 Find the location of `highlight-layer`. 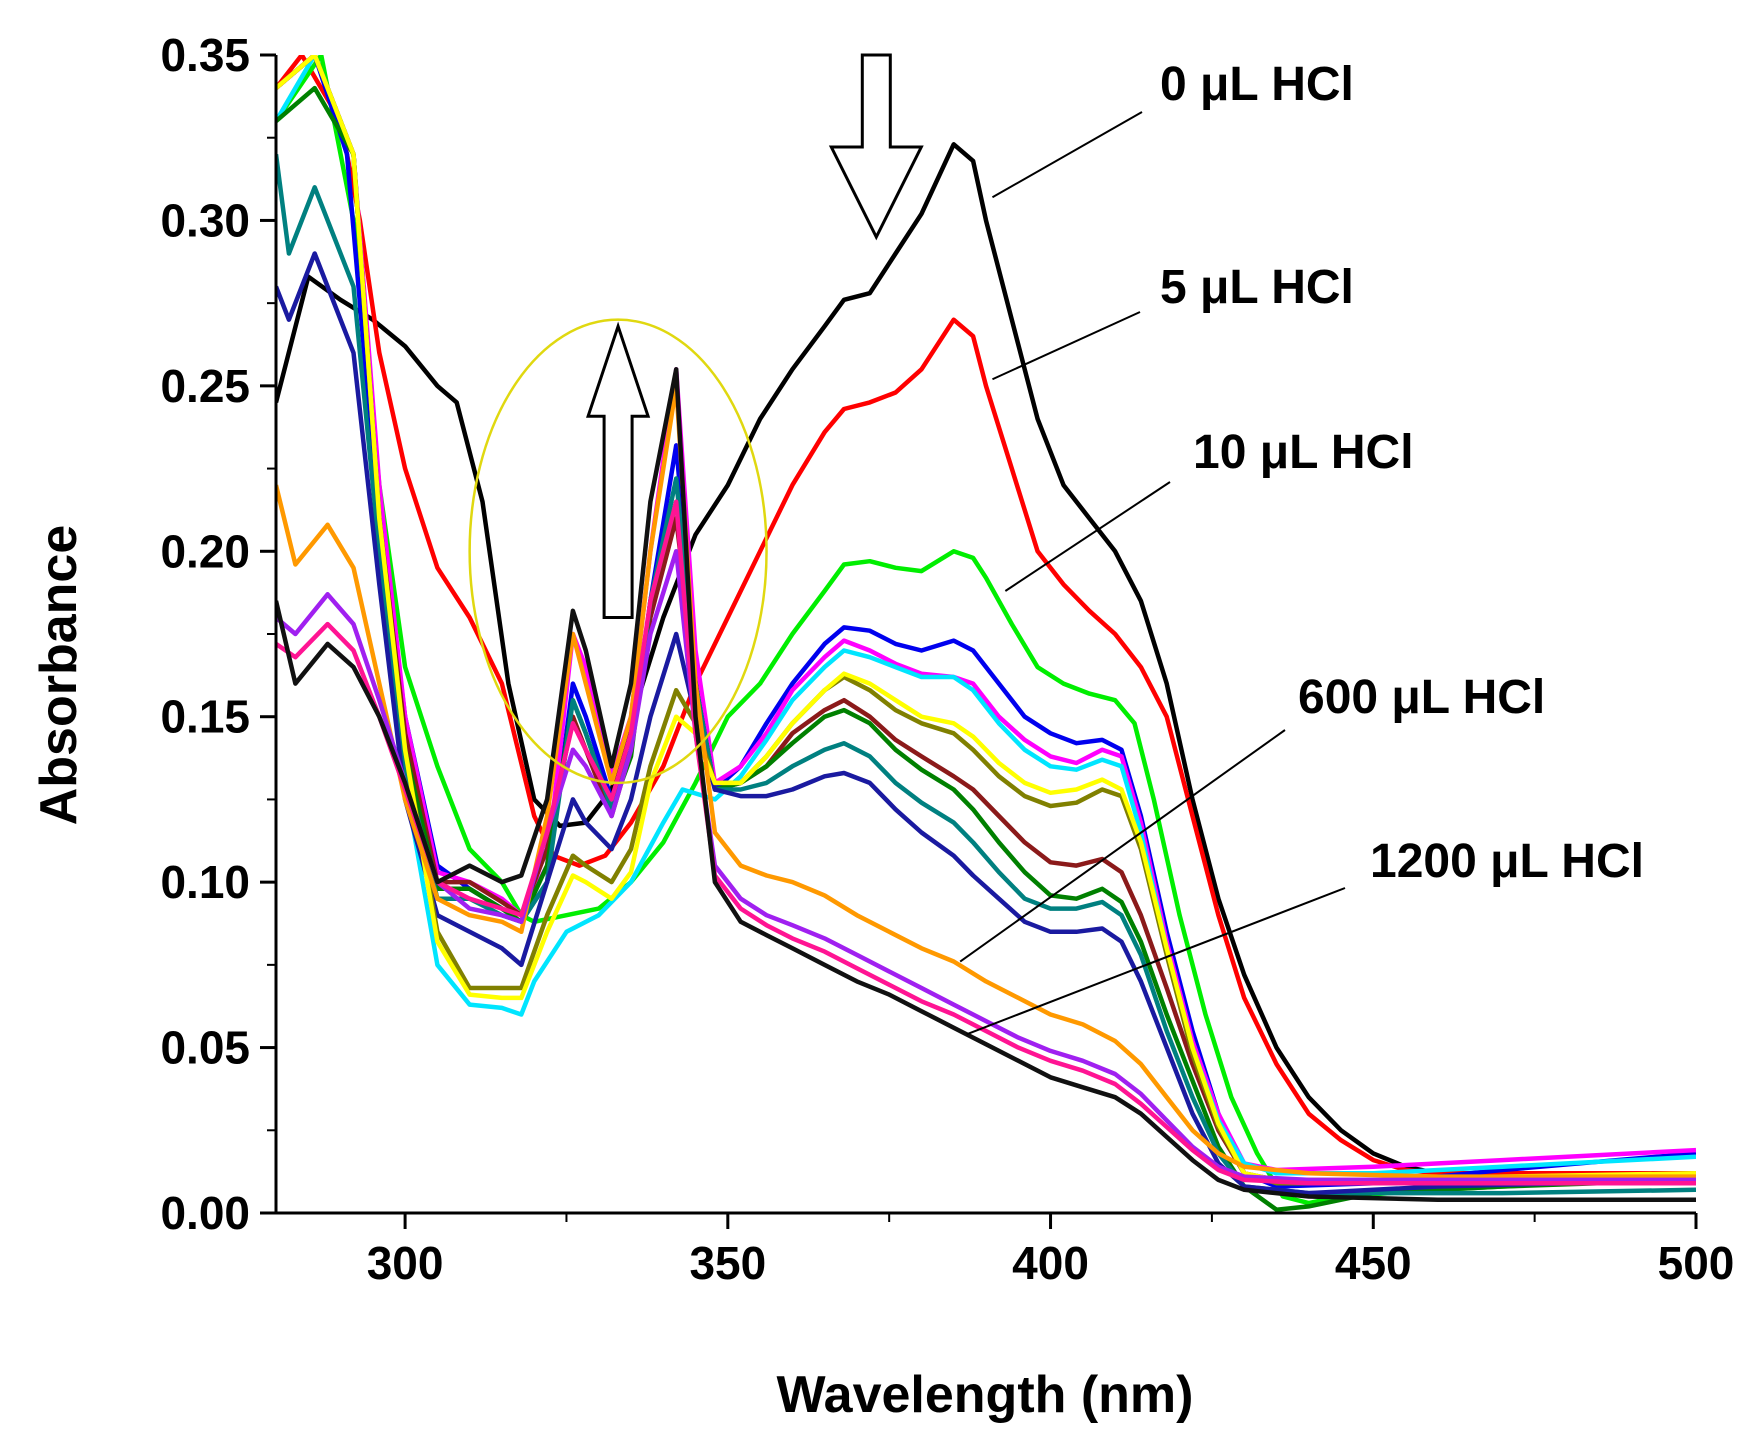

highlight-layer is located at coordinates (618, 551).